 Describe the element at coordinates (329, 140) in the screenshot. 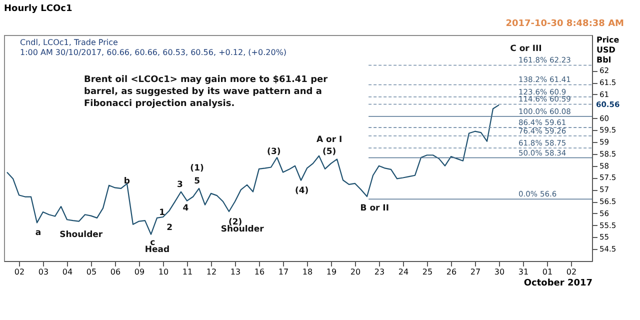

I see `annotation: A or I` at that location.